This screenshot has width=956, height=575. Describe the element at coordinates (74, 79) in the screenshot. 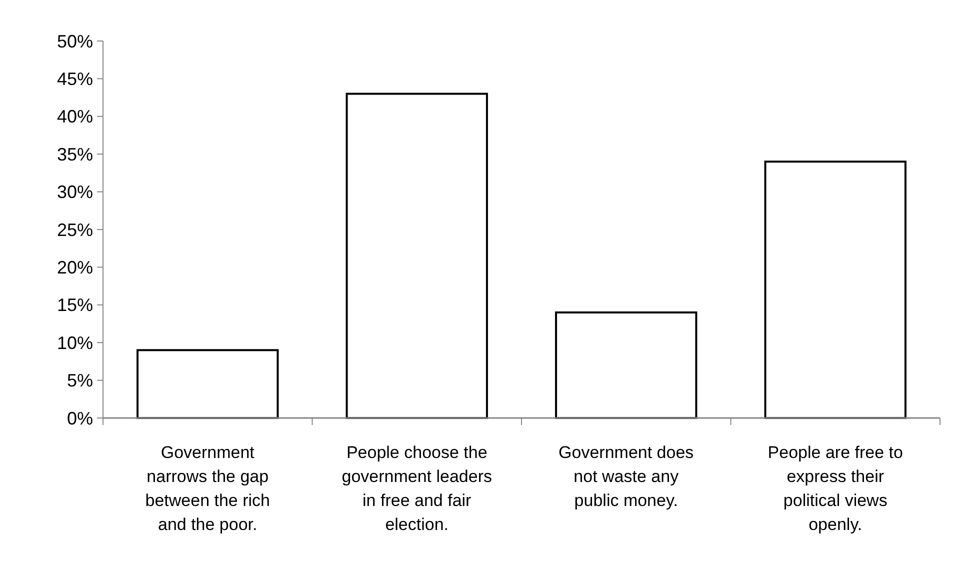

I see `y-tick-label: 45%` at that location.